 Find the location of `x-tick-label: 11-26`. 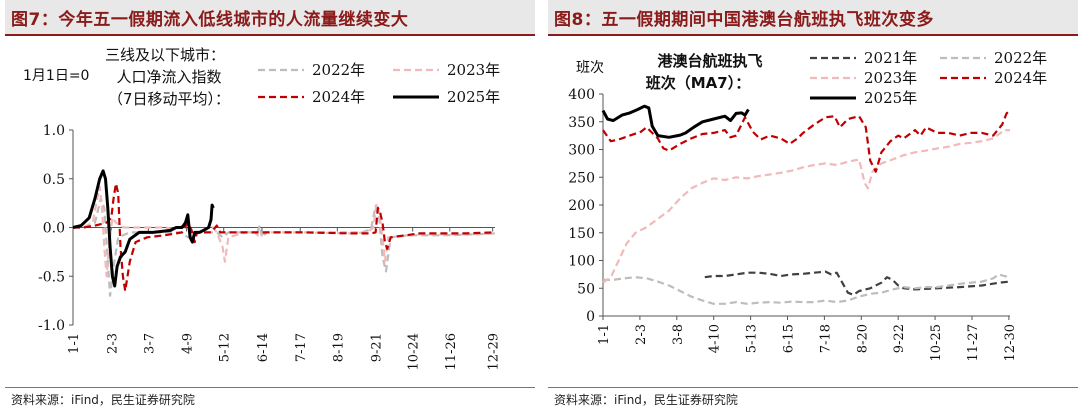

x-tick-label: 11-26 is located at coordinates (451, 351).